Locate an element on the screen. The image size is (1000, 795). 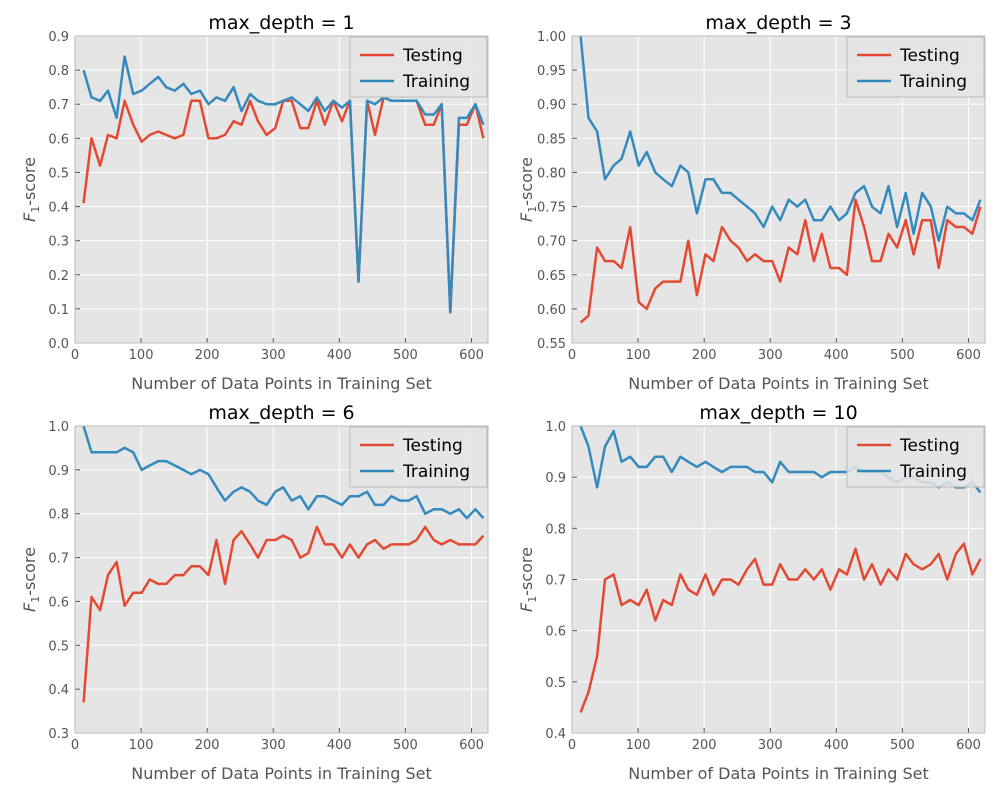
y-tick-label: 0.65 is located at coordinates (551, 276).